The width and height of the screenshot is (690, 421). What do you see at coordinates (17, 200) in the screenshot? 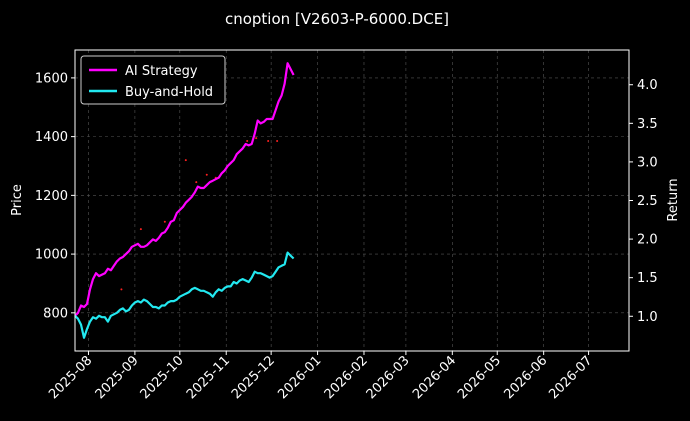
I see `y-axis-left-label: Price` at bounding box center [17, 200].